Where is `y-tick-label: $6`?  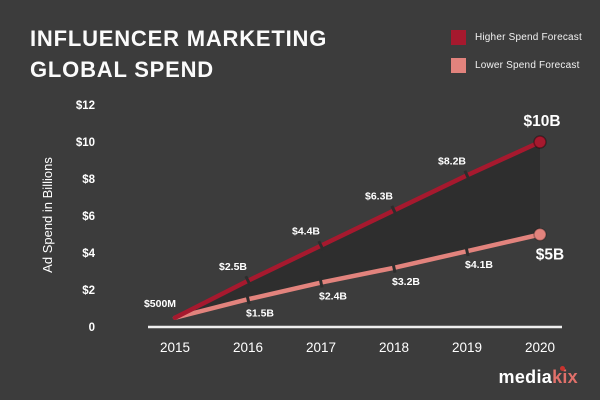
y-tick-label: $6 is located at coordinates (88, 217).